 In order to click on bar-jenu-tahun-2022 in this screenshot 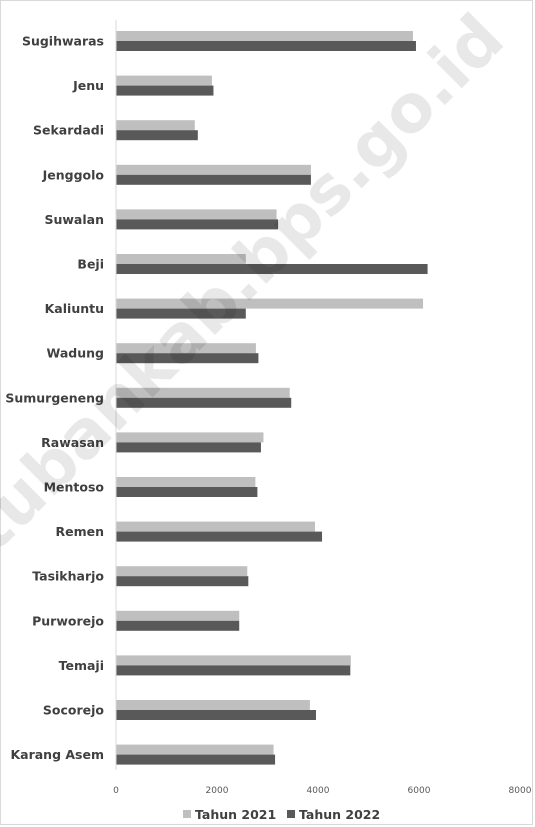, I will do `click(165, 90)`.